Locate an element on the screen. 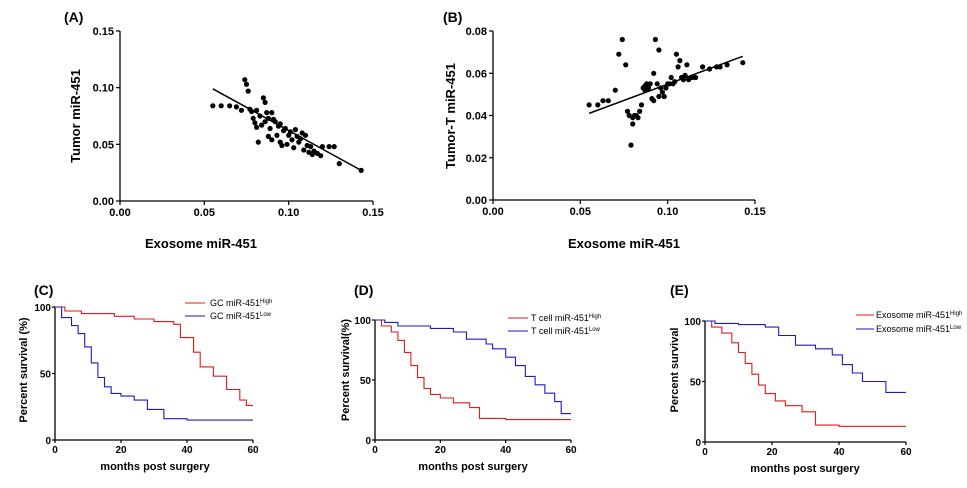 The height and width of the screenshot is (488, 967). y-tick-label: 0.04 is located at coordinates (477, 117).